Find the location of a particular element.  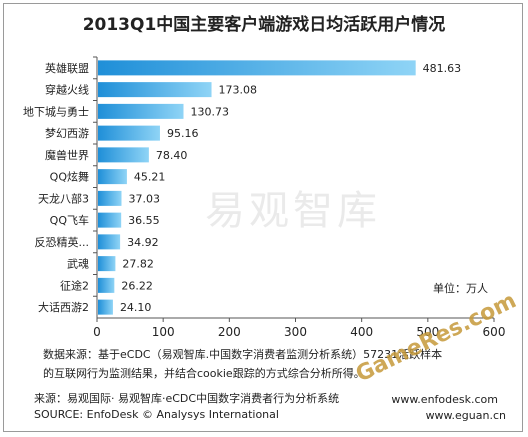

value-label: 37.03 is located at coordinates (145, 198).